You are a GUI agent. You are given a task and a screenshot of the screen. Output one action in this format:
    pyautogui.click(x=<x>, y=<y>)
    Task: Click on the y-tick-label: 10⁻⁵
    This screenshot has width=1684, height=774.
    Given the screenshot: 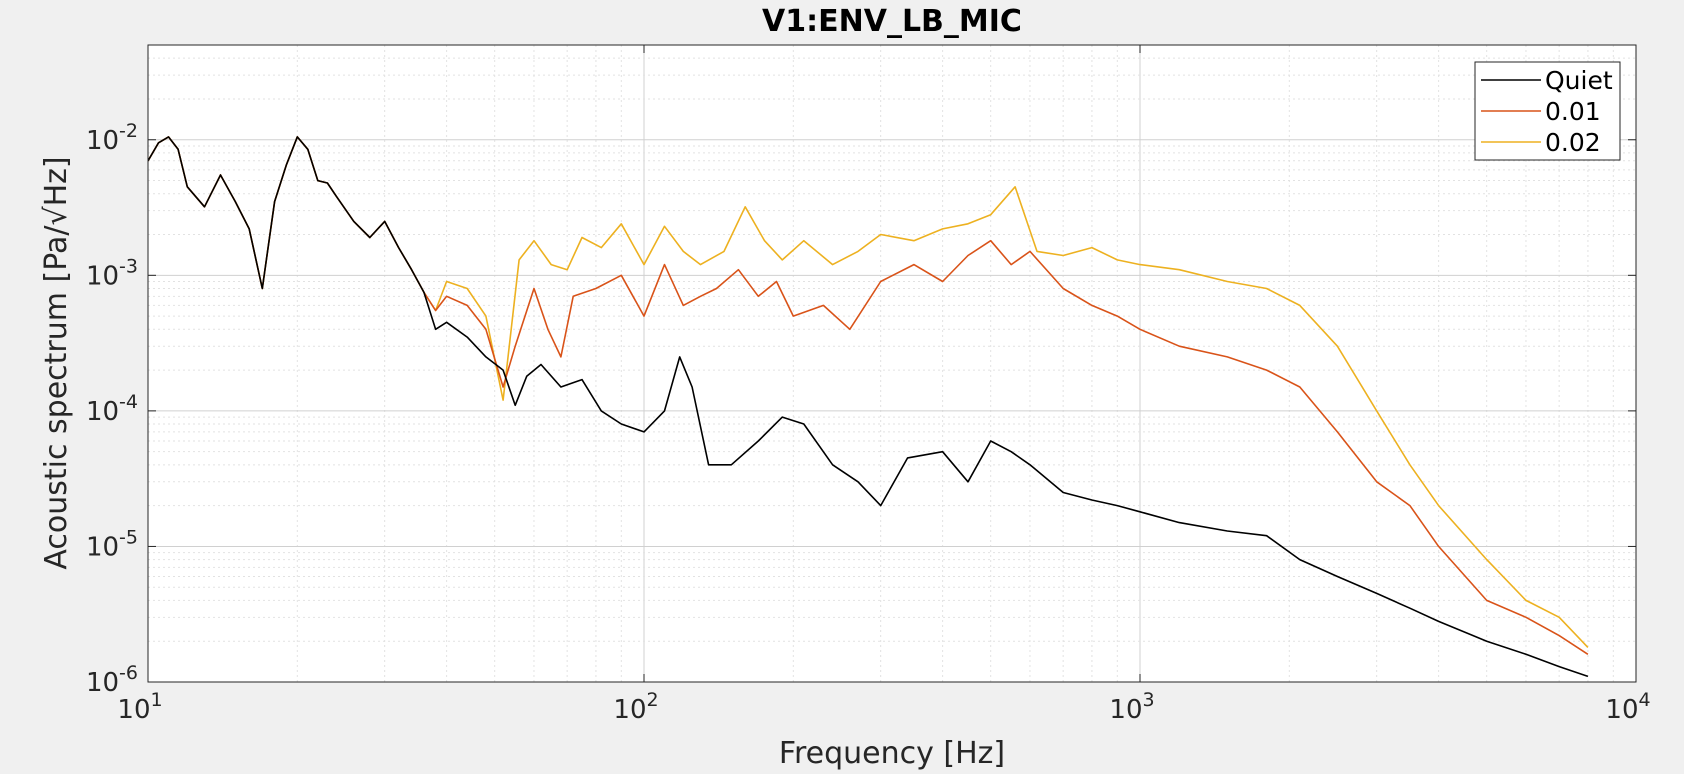 What is the action you would take?
    pyautogui.click(x=112, y=544)
    